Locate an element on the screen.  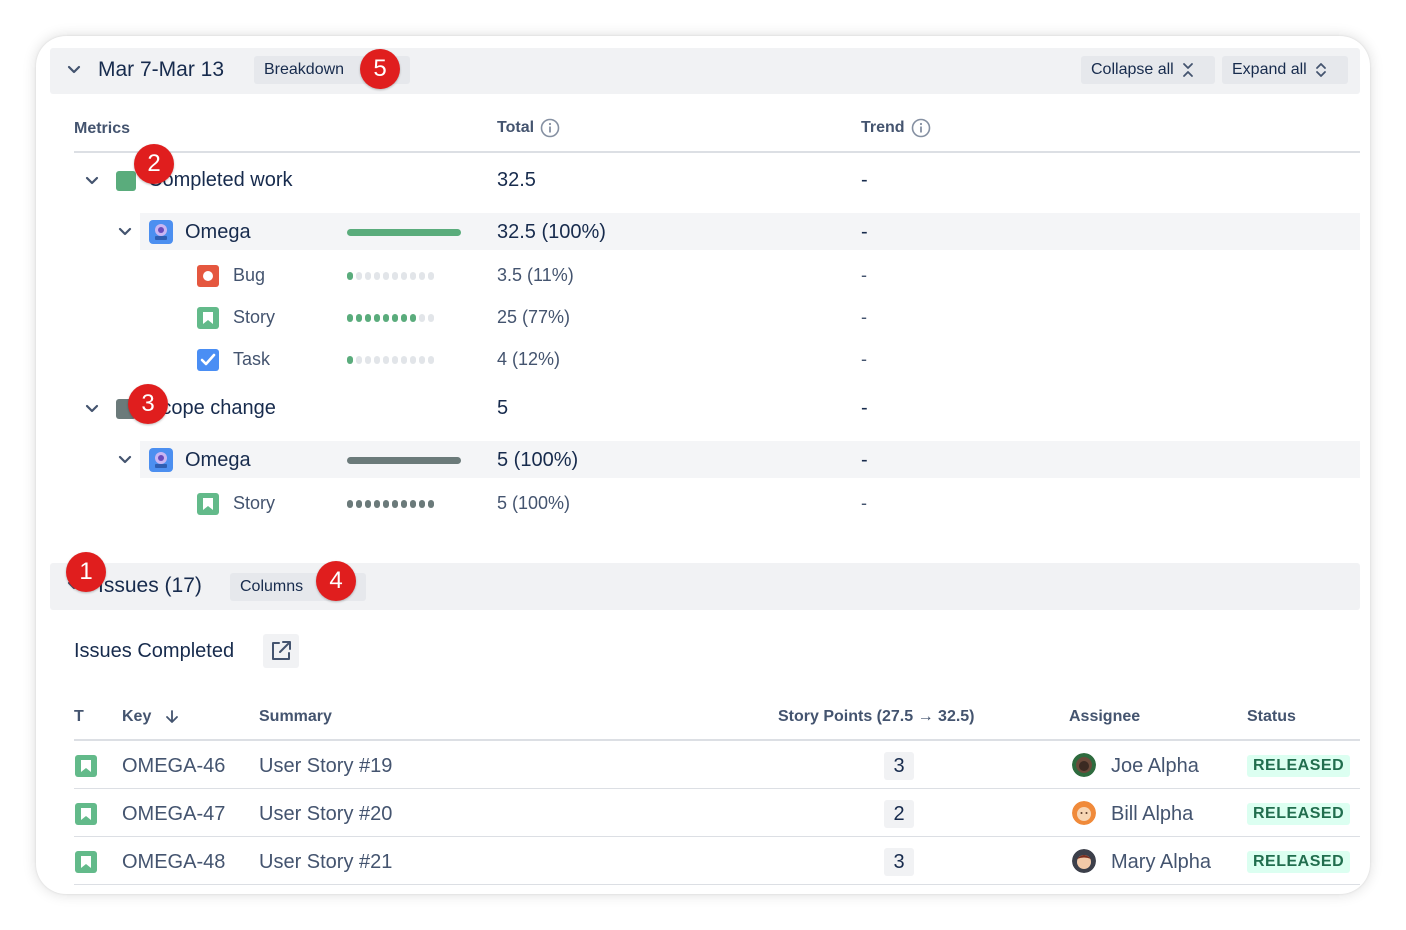
column-header-summary: Summary is located at coordinates (295, 717).